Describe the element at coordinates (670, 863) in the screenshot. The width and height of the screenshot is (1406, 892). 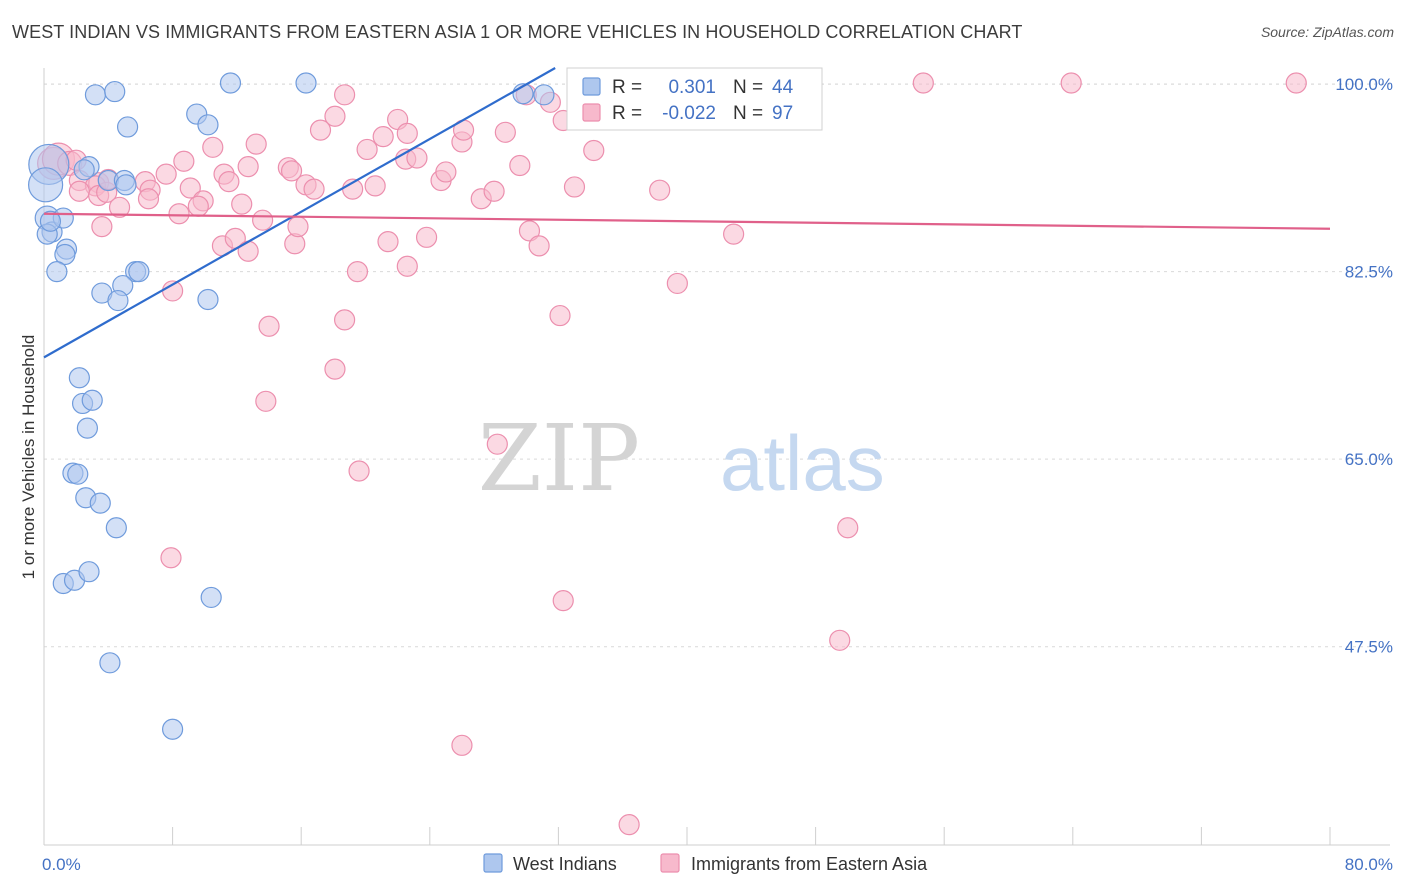
I see `bottom-legend-swatch-eastern-asia` at that location.